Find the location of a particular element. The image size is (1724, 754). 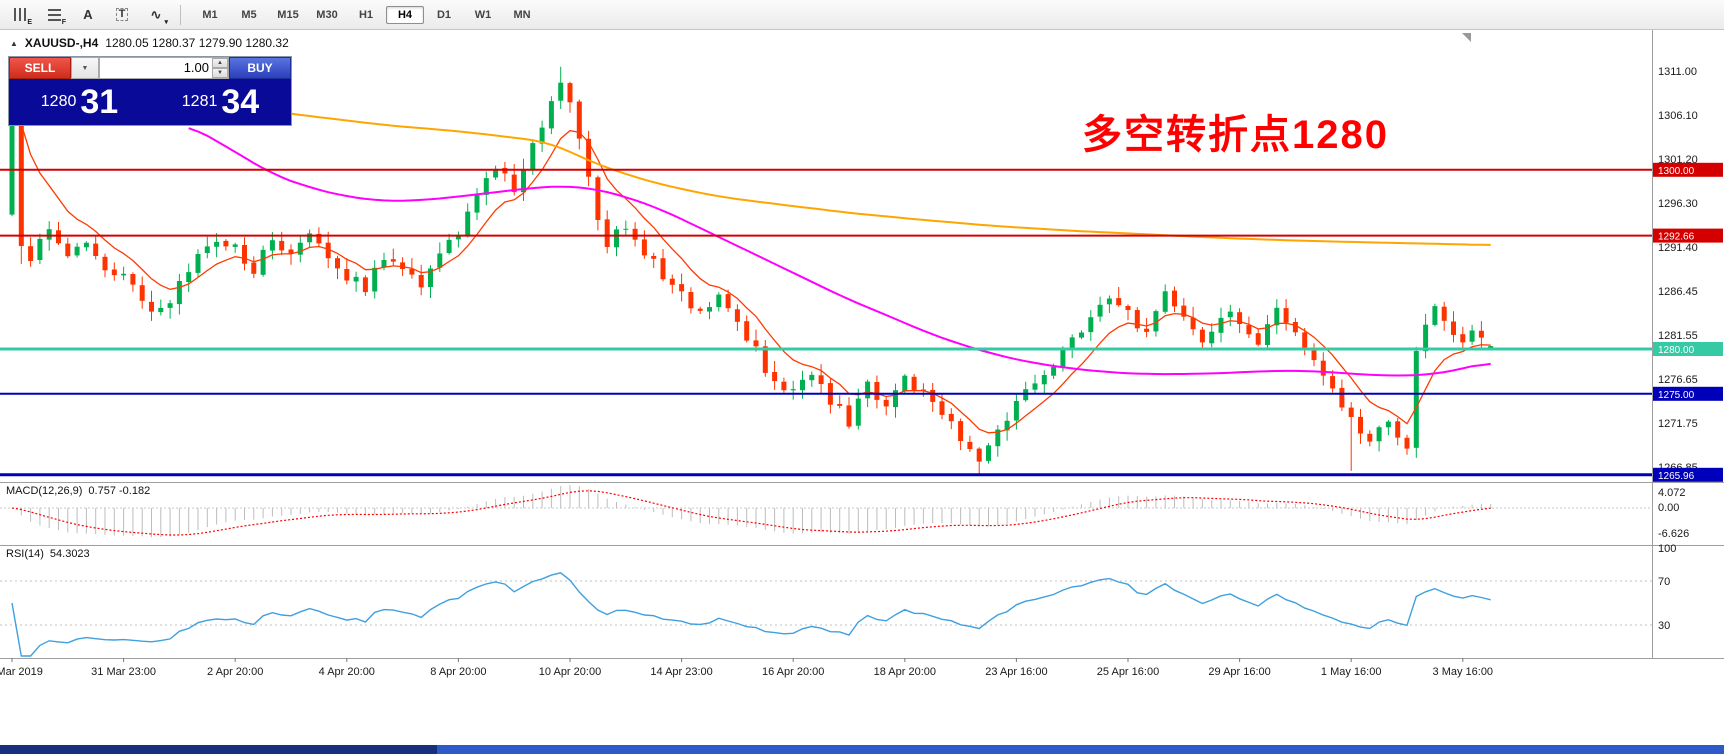

timeframe-w1-button: W1 is located at coordinates (483, 14).